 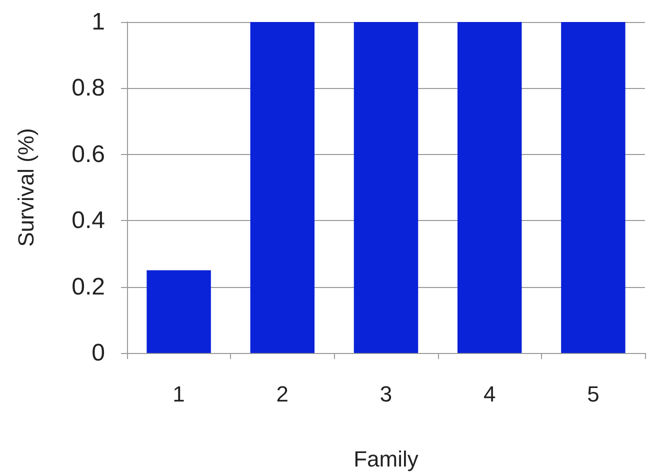 I want to click on x-tick-label: 3, so click(x=386, y=394).